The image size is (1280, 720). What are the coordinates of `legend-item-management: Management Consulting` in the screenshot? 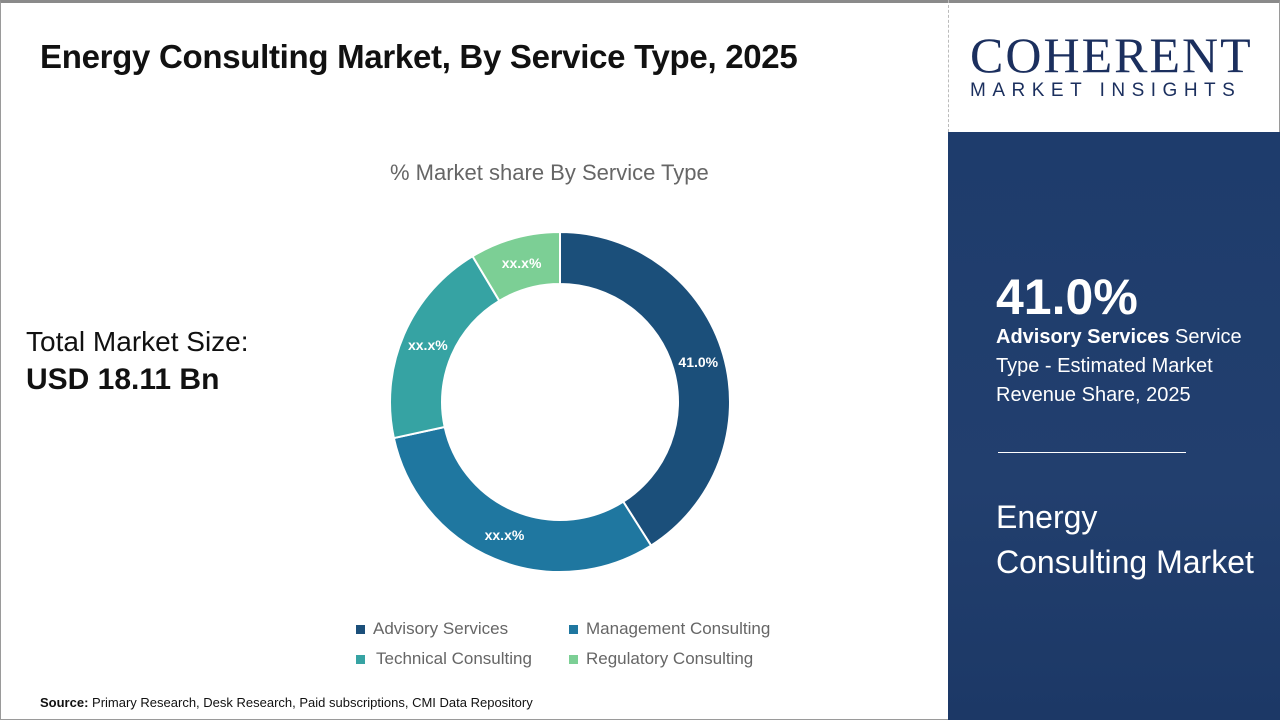 It's located at (669, 629).